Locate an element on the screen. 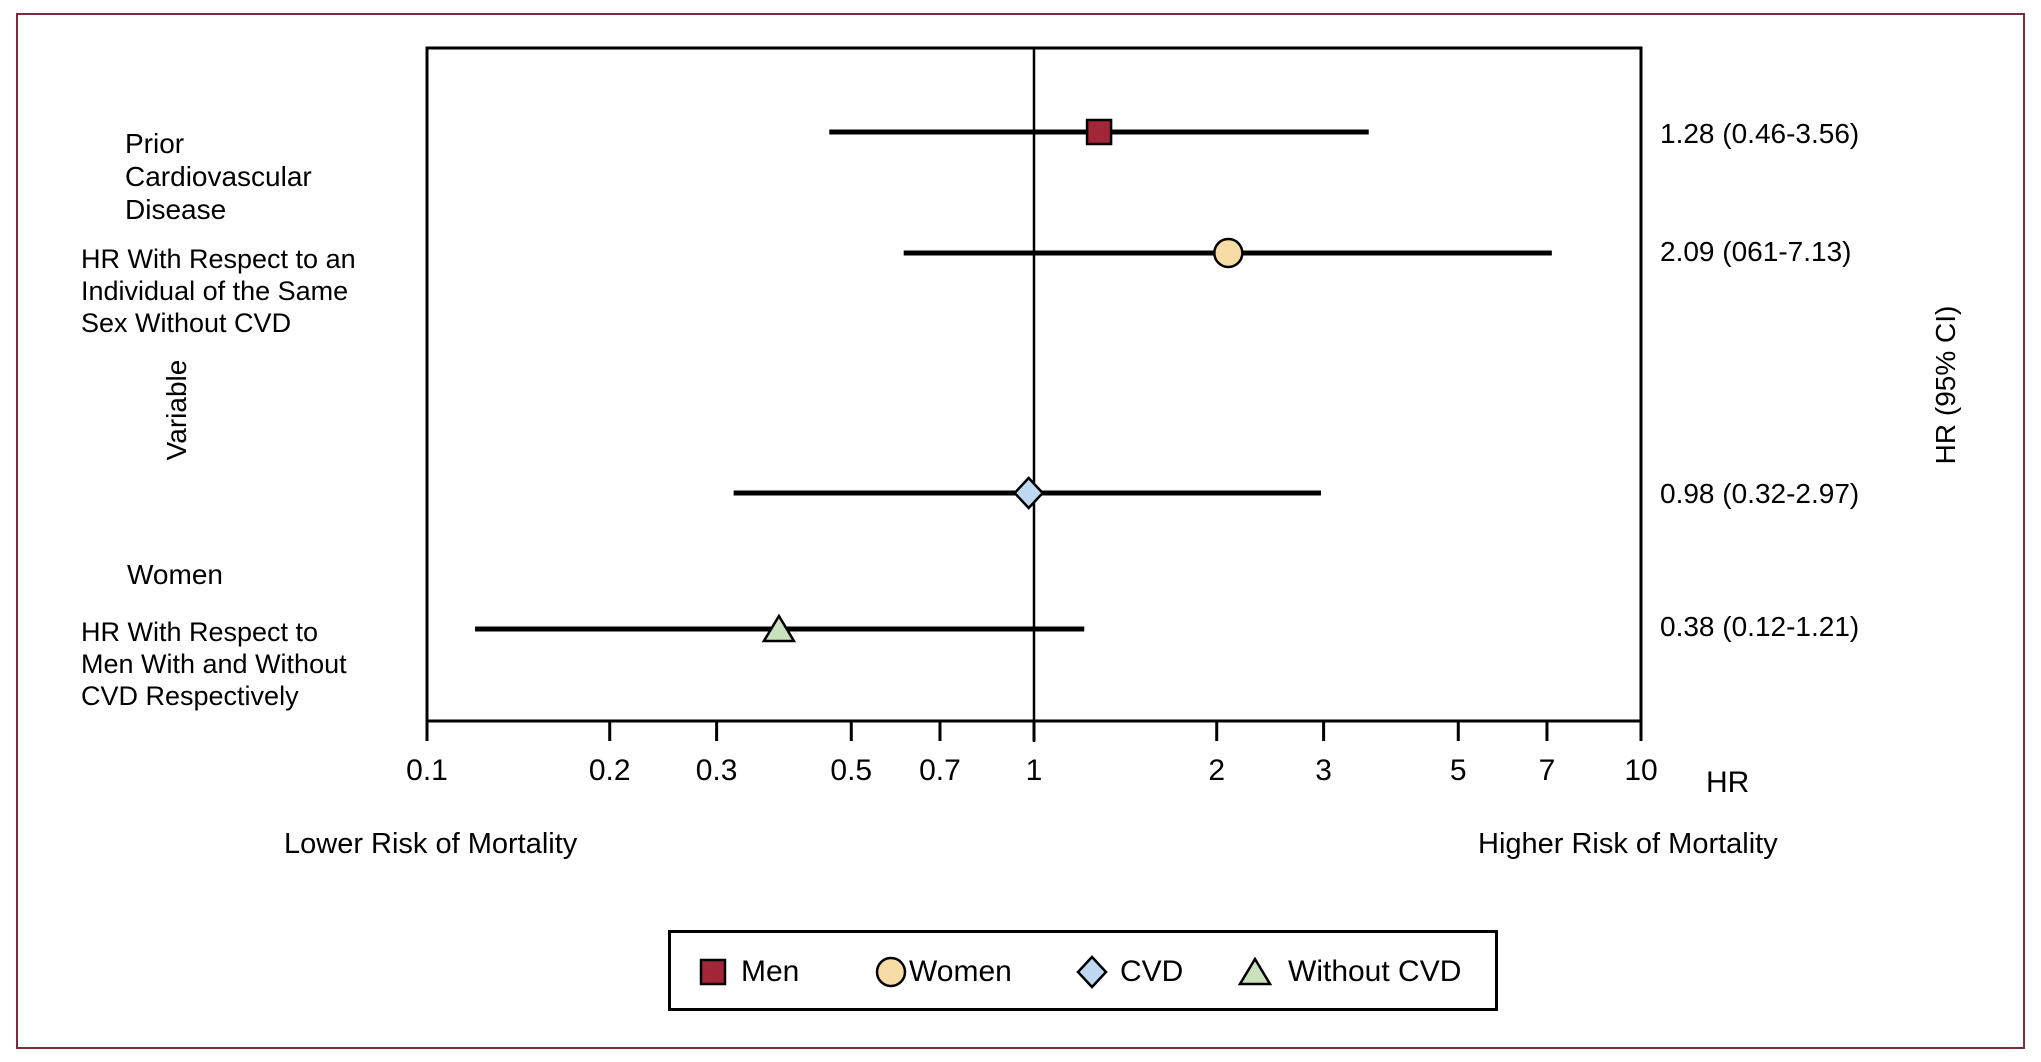  x-axis-tick-label: 2 is located at coordinates (1216, 770).